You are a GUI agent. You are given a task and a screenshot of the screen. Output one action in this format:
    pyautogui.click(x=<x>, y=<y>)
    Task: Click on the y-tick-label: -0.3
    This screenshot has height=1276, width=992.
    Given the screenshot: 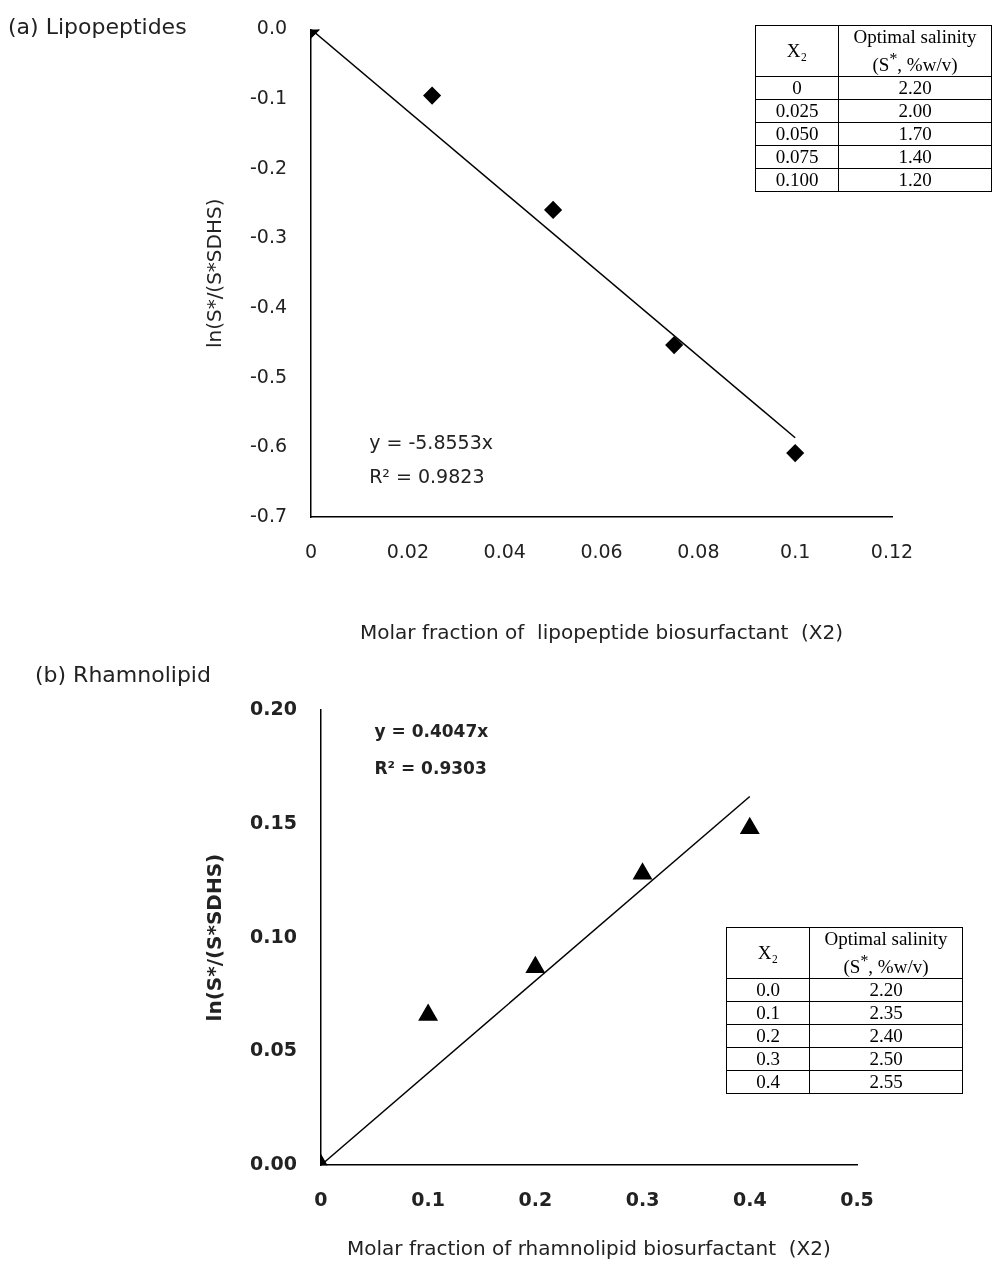 What is the action you would take?
    pyautogui.click(x=268, y=236)
    